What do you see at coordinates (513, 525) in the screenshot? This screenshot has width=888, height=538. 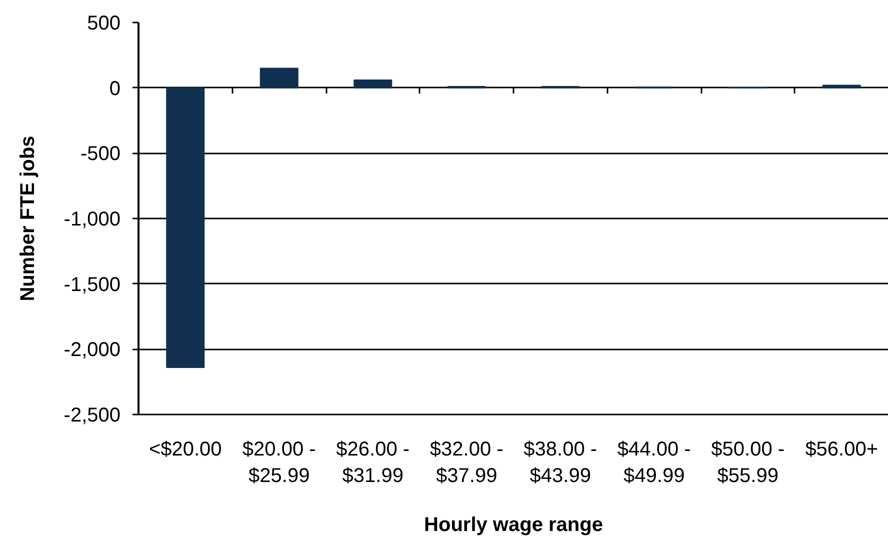 I see `x-axis-title: Hourly wage range` at bounding box center [513, 525].